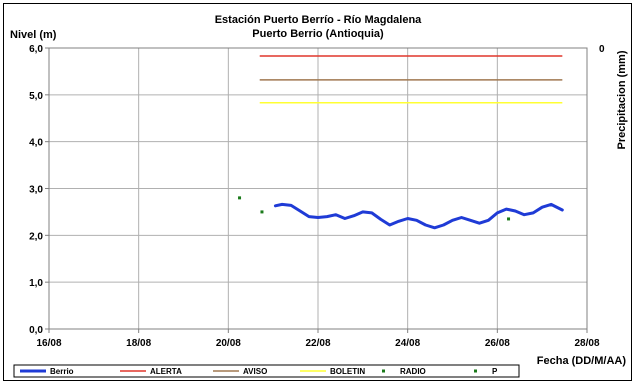 Image resolution: width=637 pixels, height=385 pixels. I want to click on y-tick-label: 4,0, so click(36, 143).